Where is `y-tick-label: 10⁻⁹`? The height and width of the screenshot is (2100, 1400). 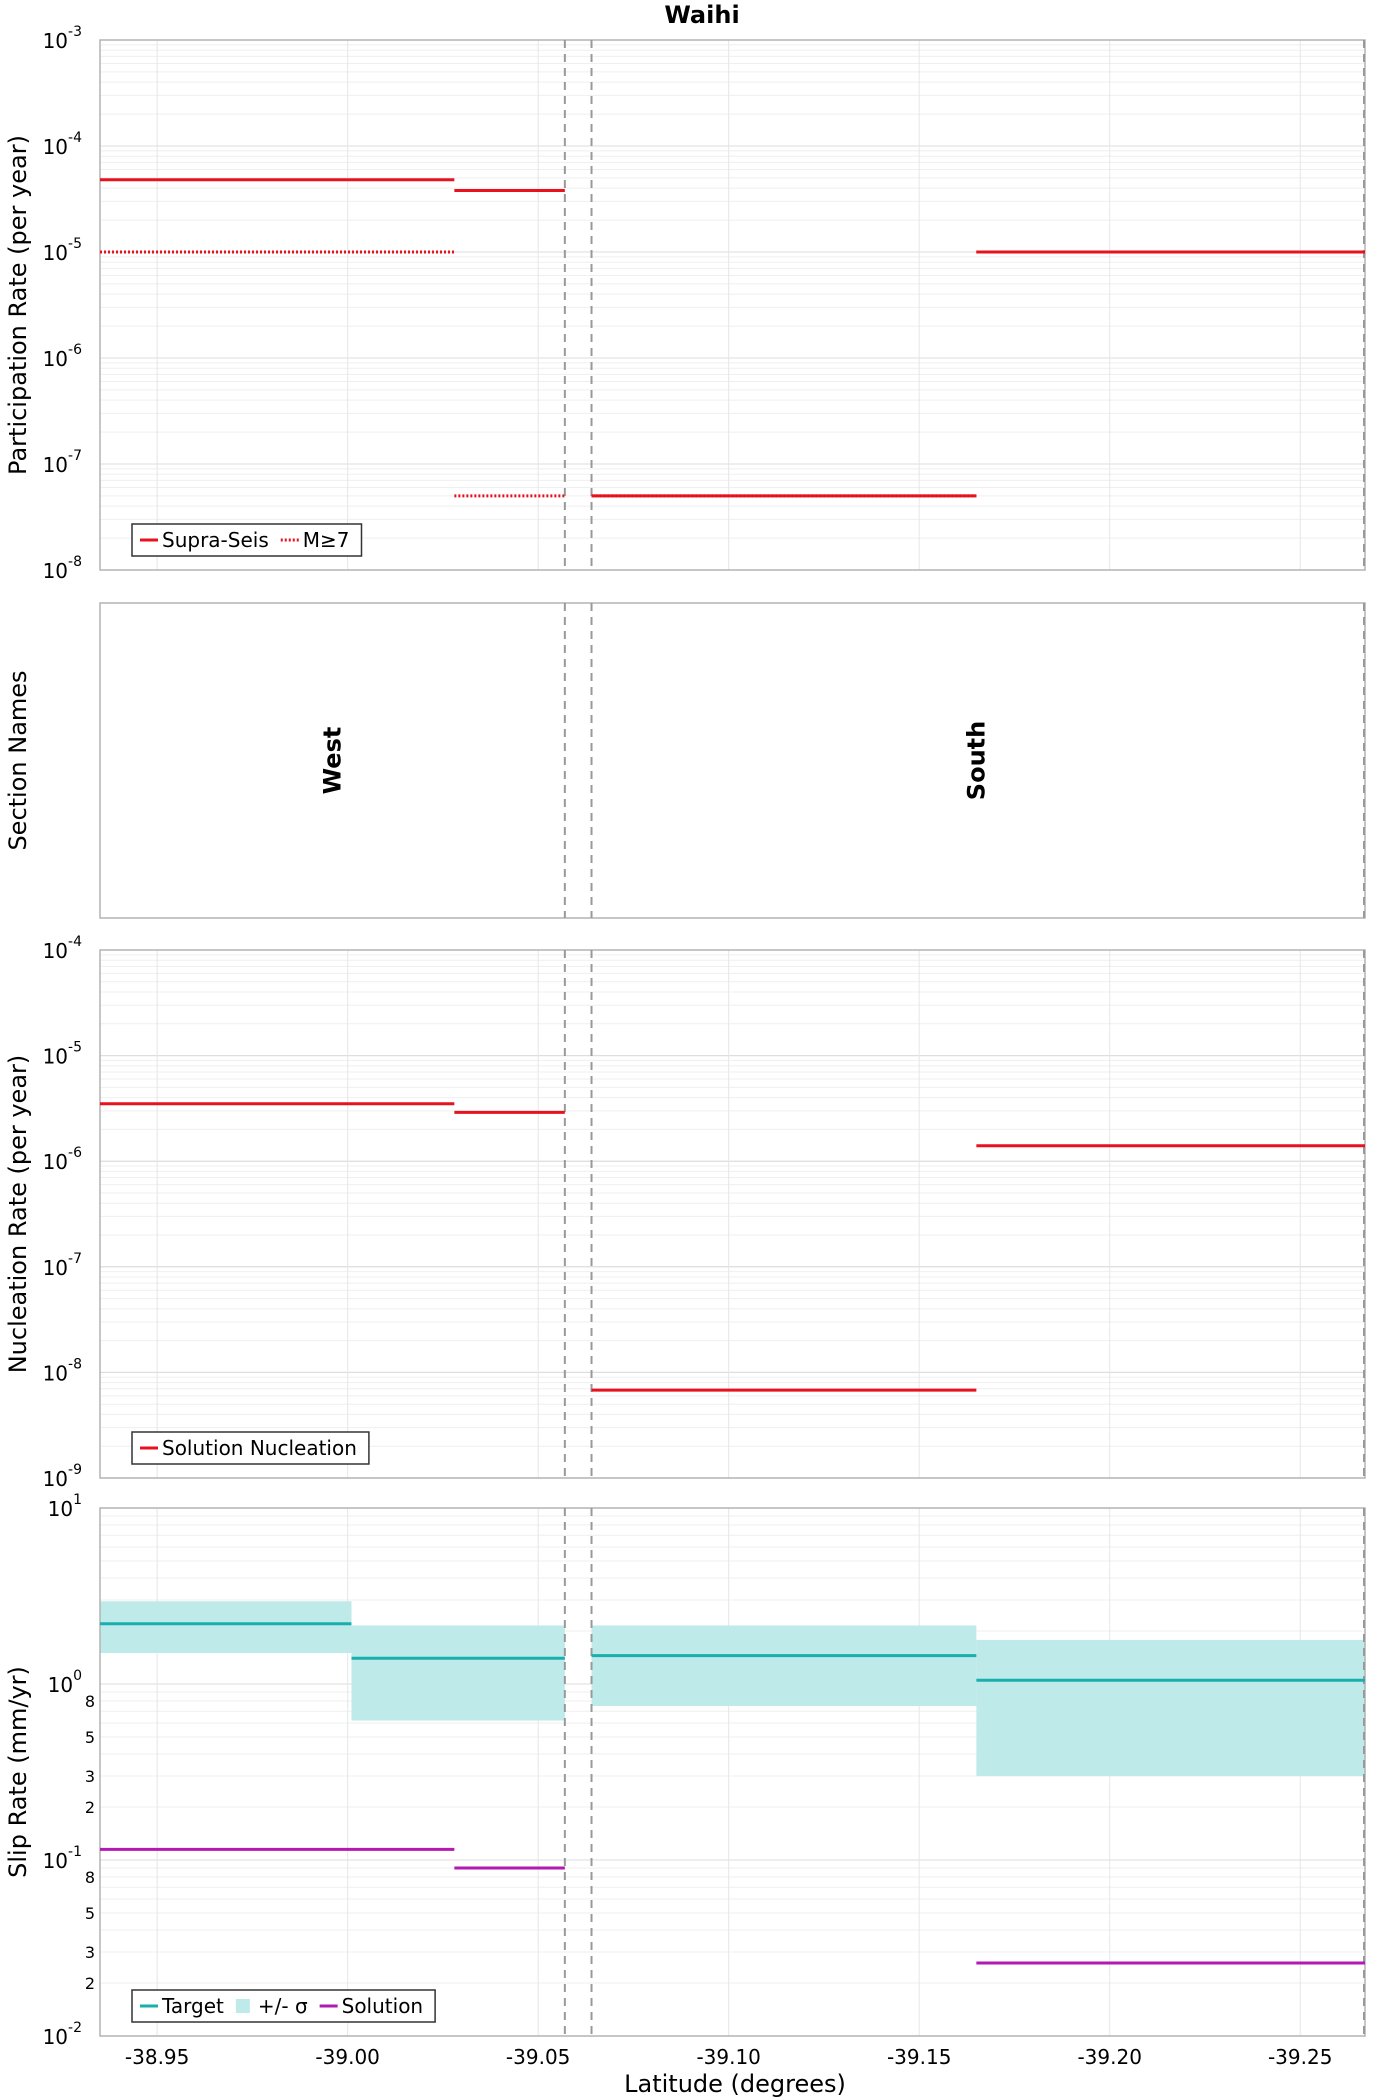 y-tick-label: 10⁻⁹ is located at coordinates (62, 1476).